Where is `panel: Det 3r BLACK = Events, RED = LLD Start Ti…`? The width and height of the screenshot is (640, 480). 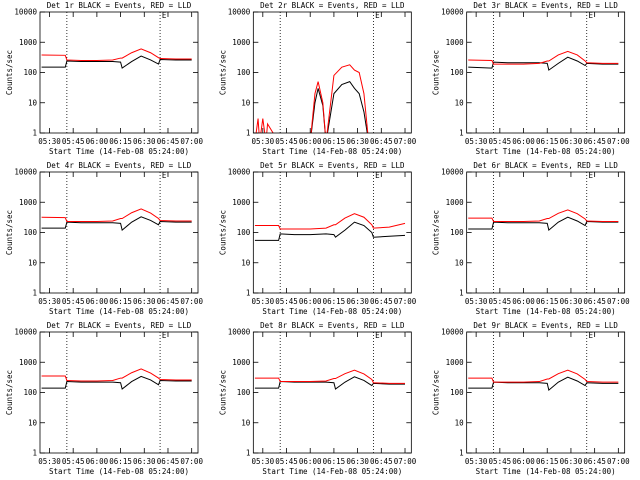 panel: Det 3r BLACK = Events, RED = LLD Start Ti… is located at coordinates (531, 78).